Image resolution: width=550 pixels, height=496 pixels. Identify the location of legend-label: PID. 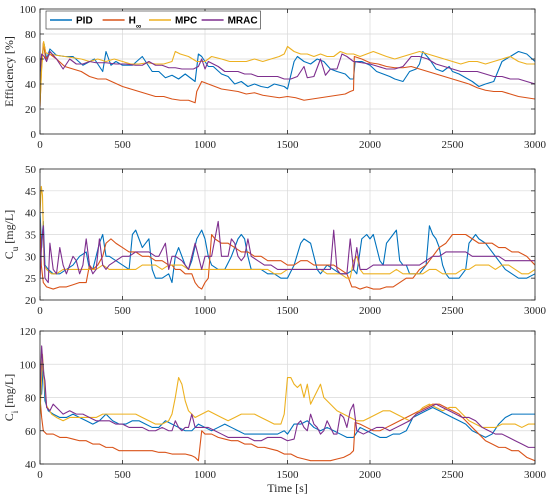
(84, 21).